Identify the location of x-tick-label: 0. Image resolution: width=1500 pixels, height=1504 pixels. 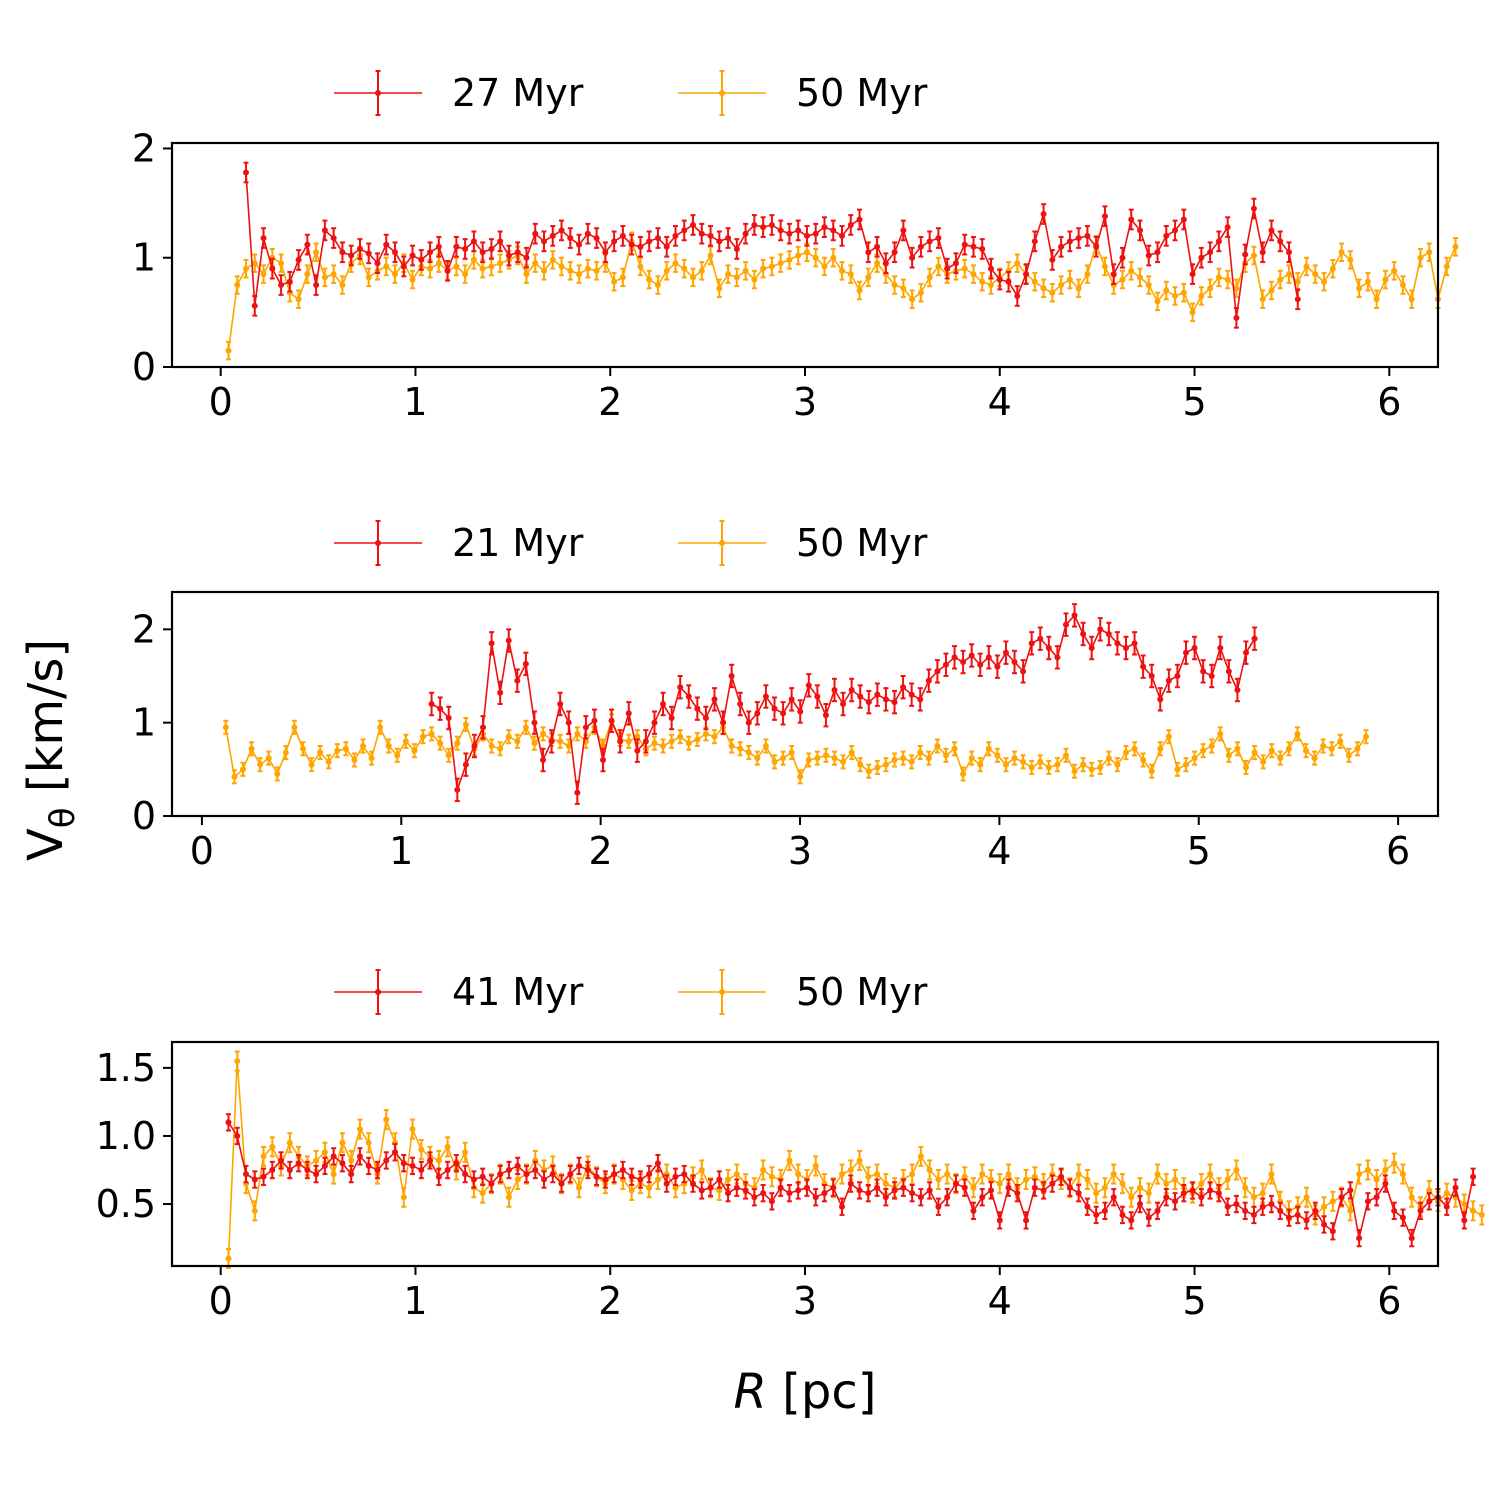
(202, 851).